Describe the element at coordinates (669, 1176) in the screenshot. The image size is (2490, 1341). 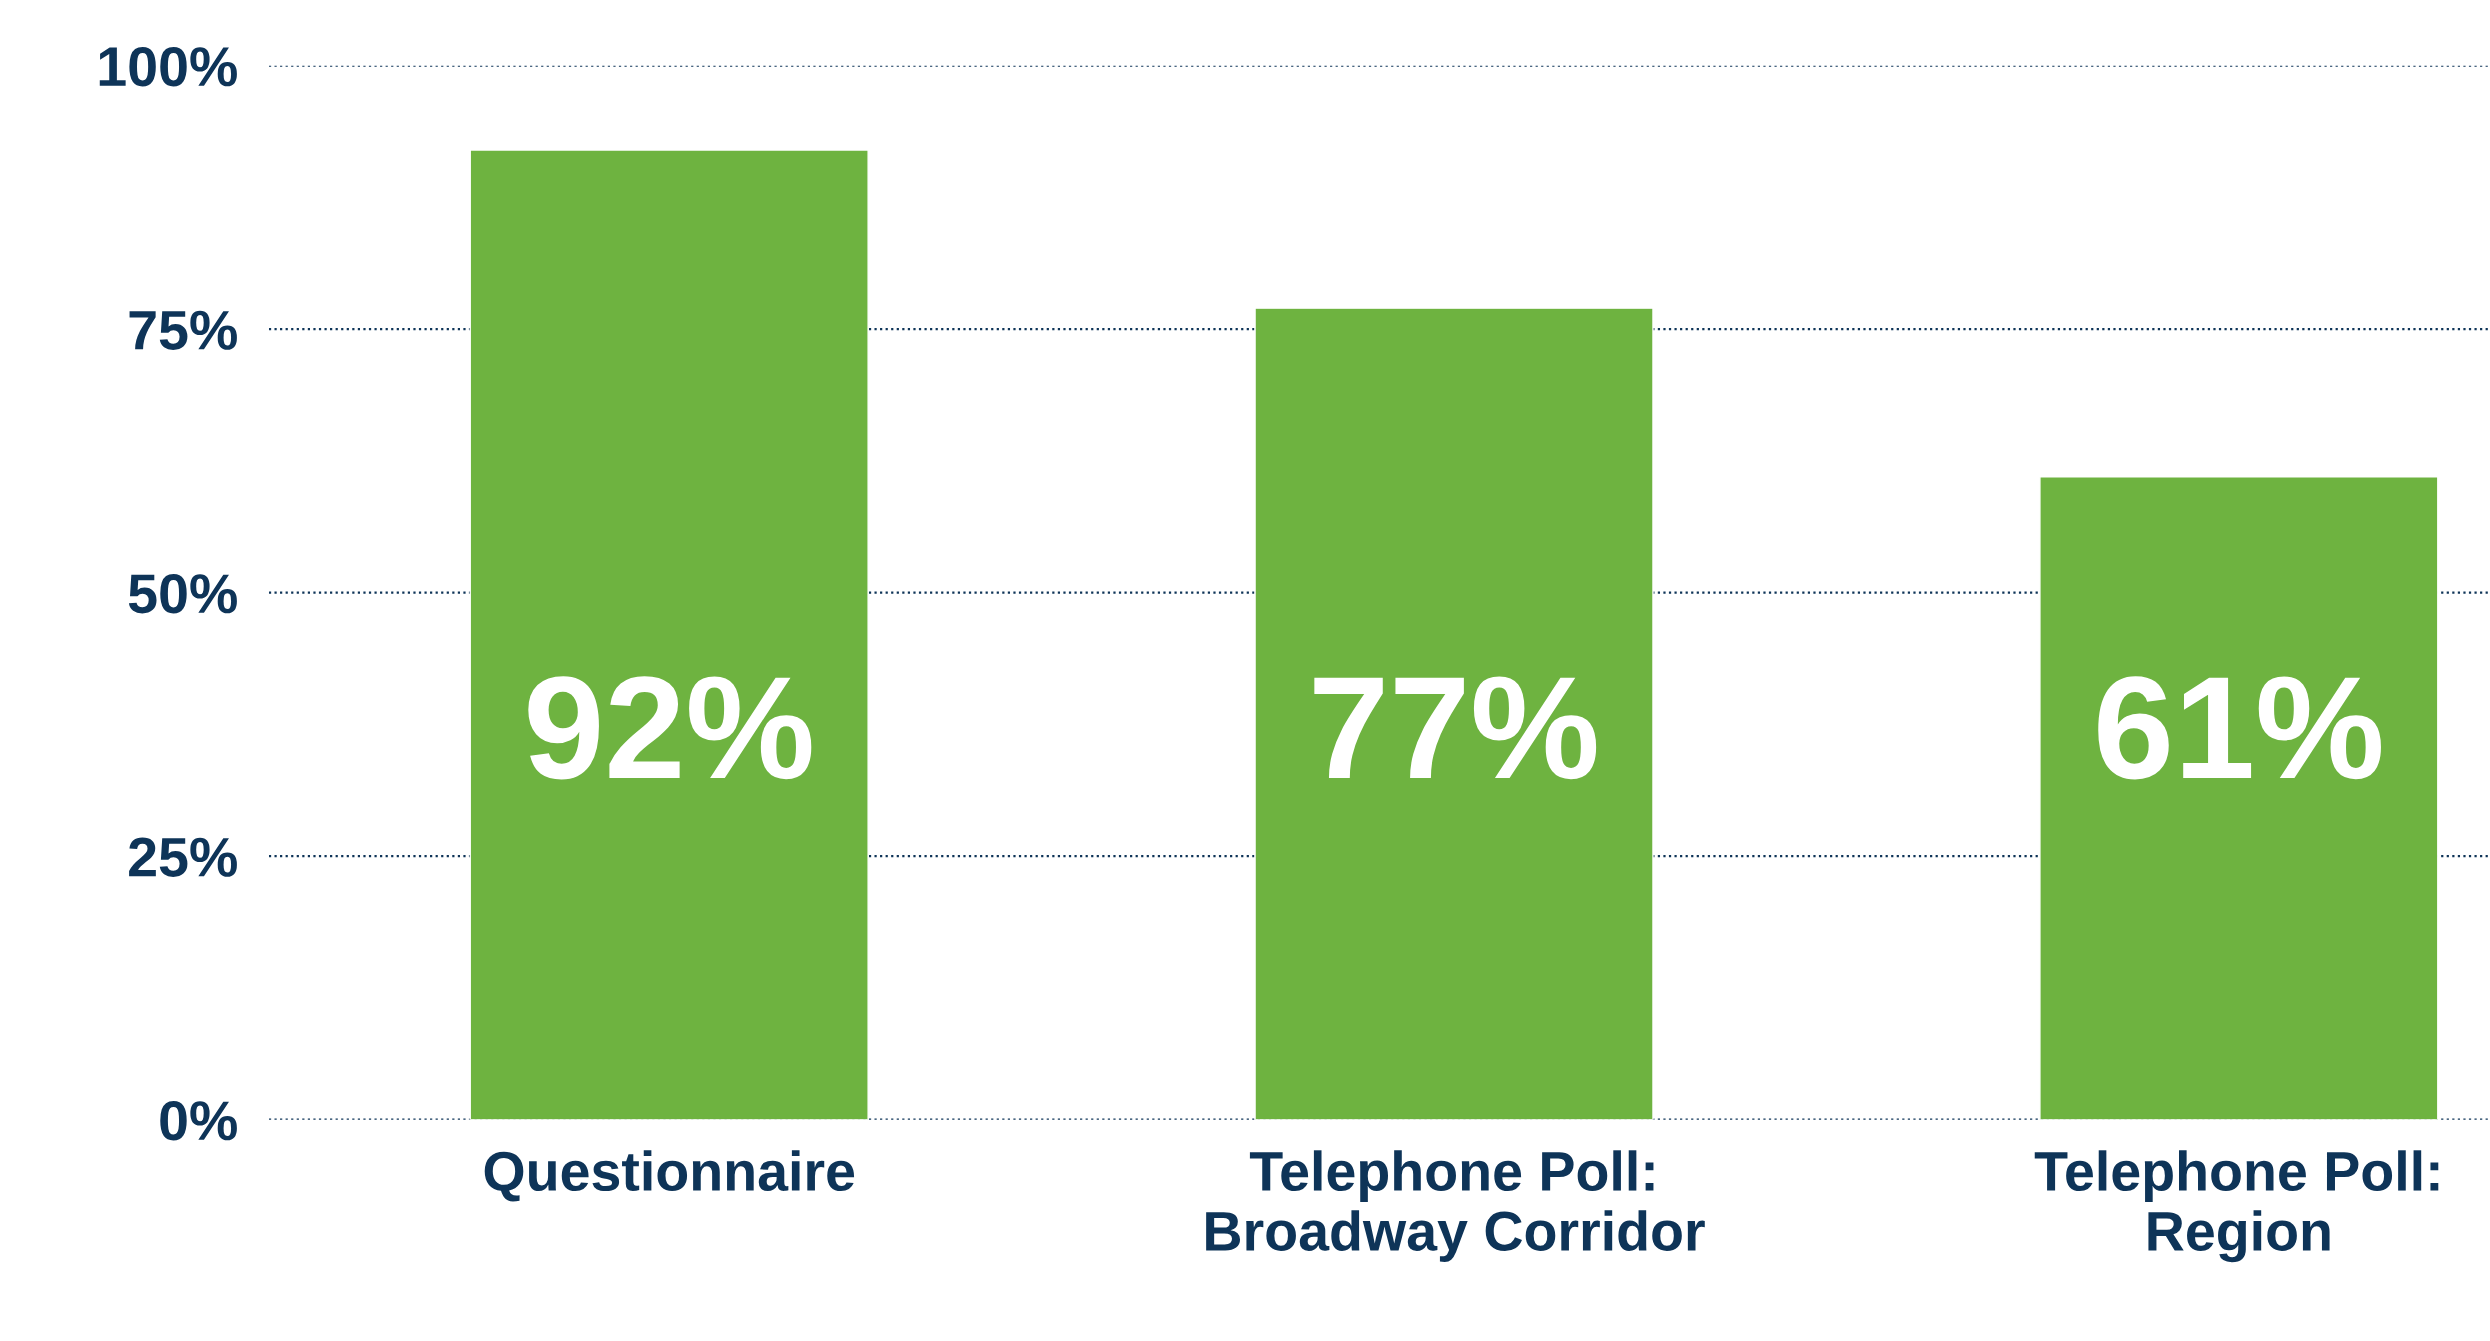
I see `x-tick-label: Questionnaire` at that location.